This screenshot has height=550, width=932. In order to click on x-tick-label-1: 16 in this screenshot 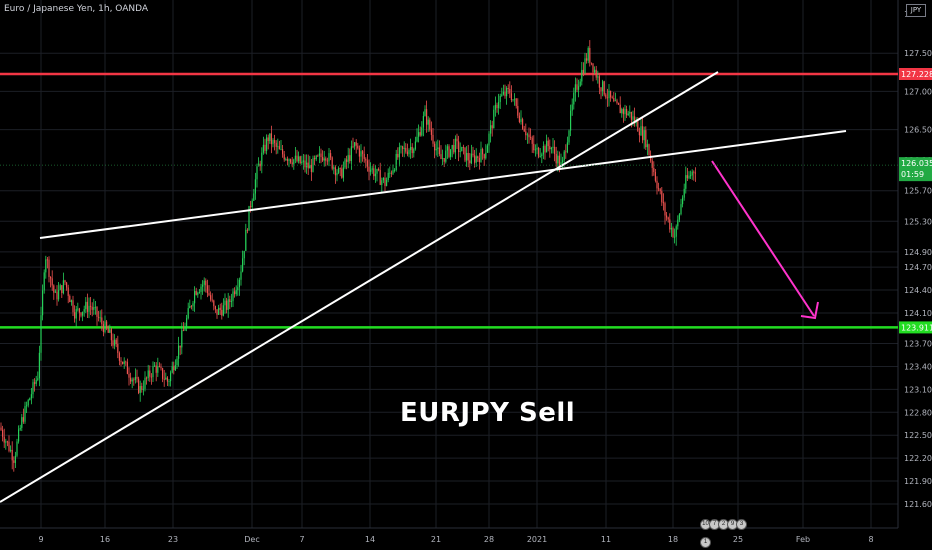, I will do `click(105, 539)`.